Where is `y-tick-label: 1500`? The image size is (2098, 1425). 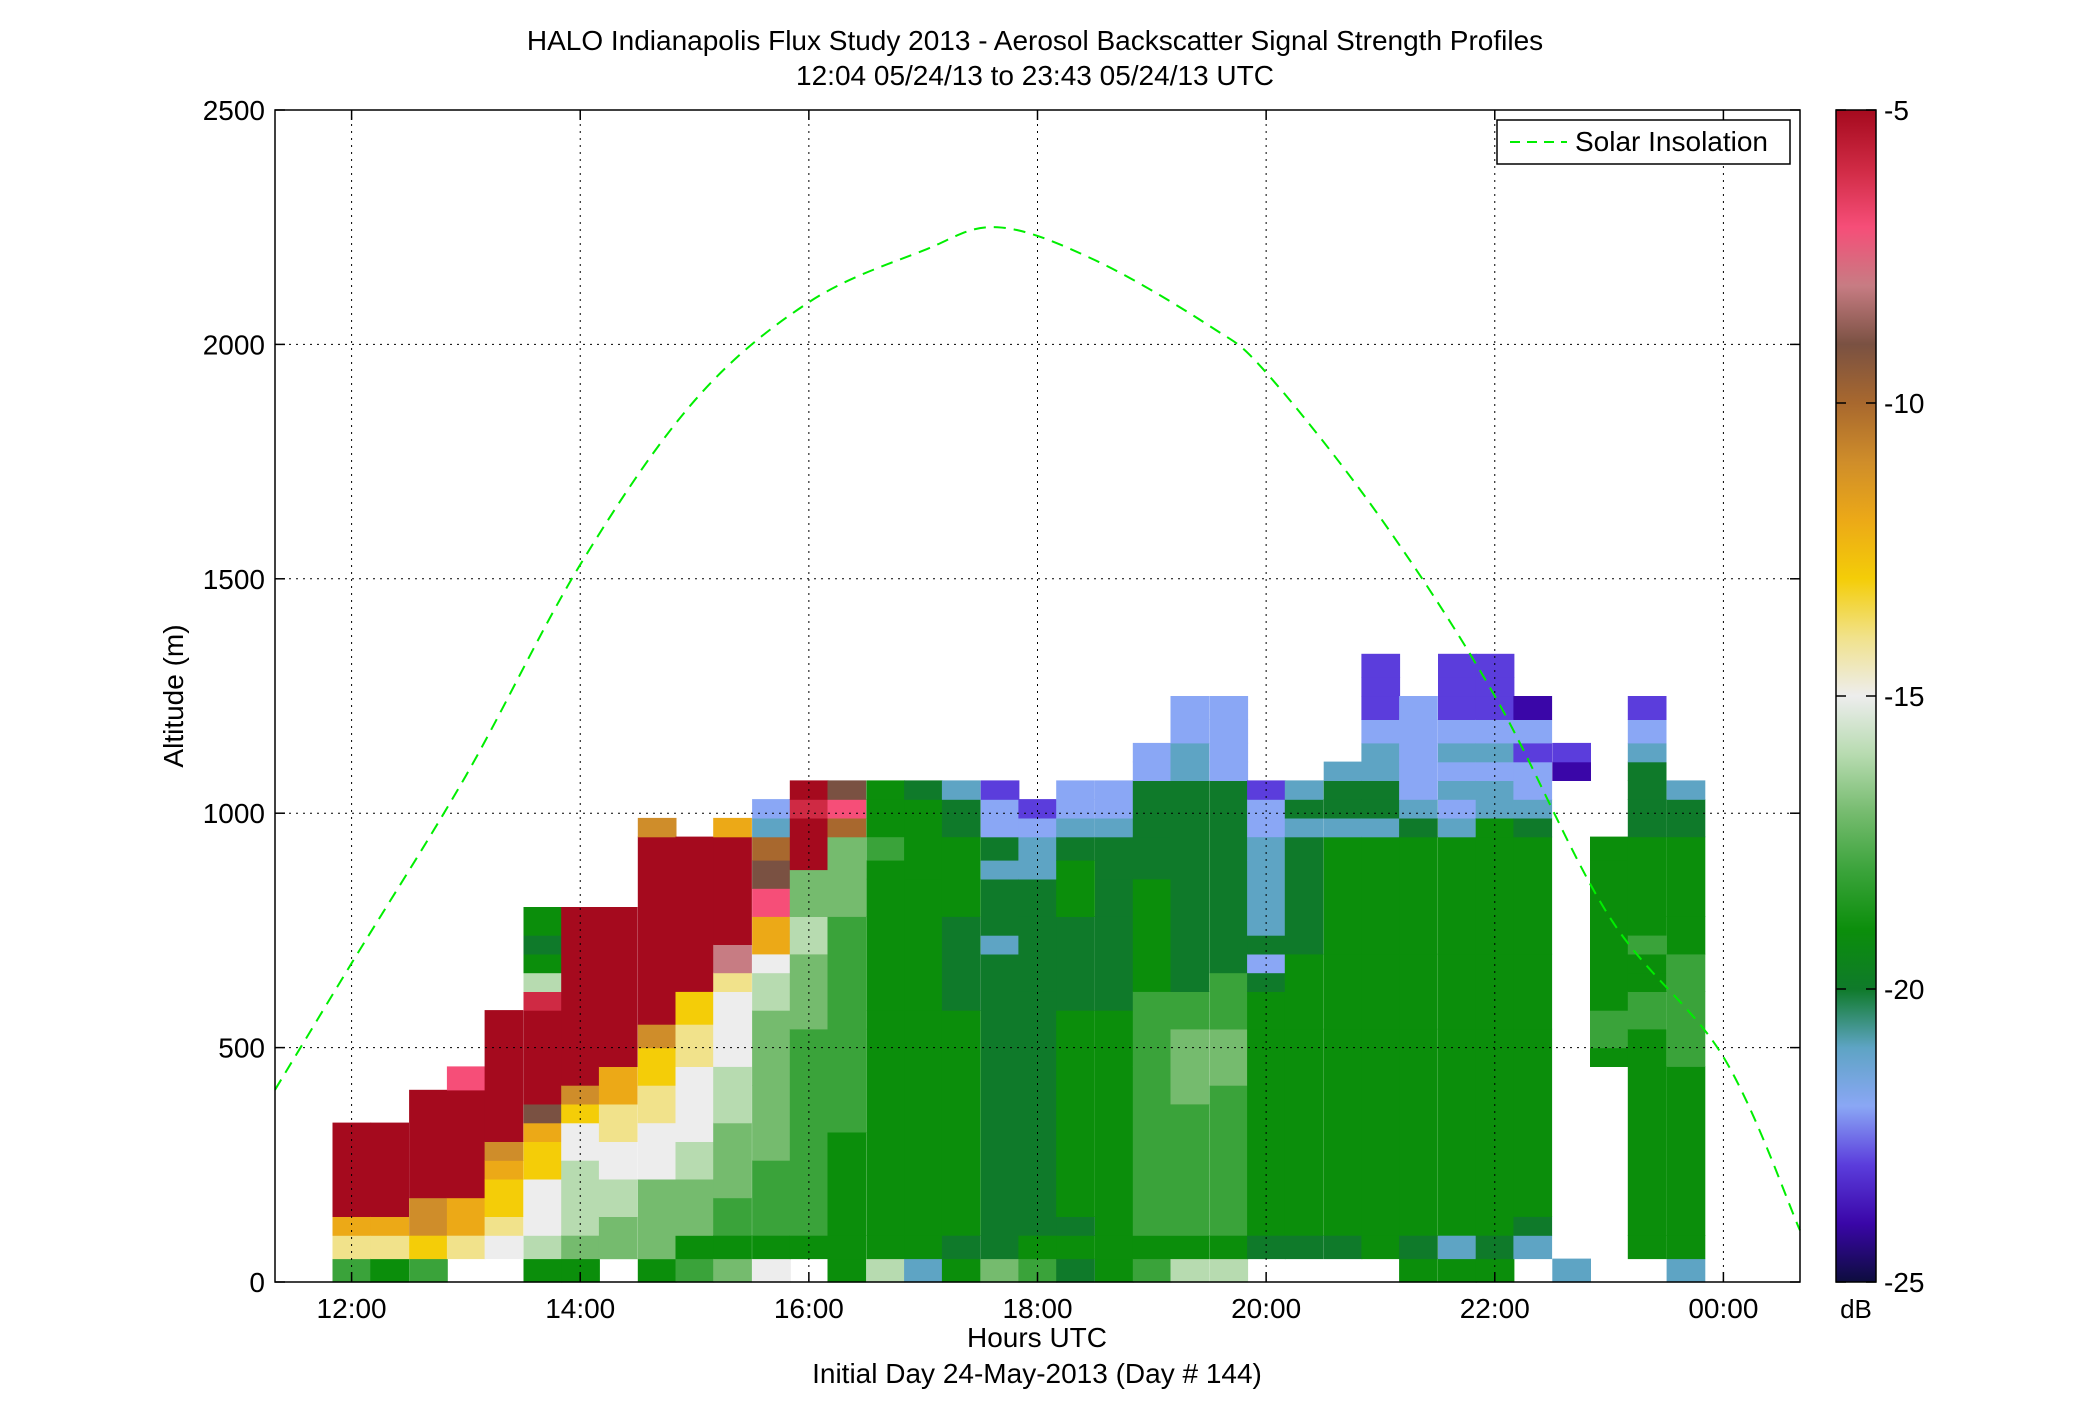 y-tick-label: 1500 is located at coordinates (234, 579).